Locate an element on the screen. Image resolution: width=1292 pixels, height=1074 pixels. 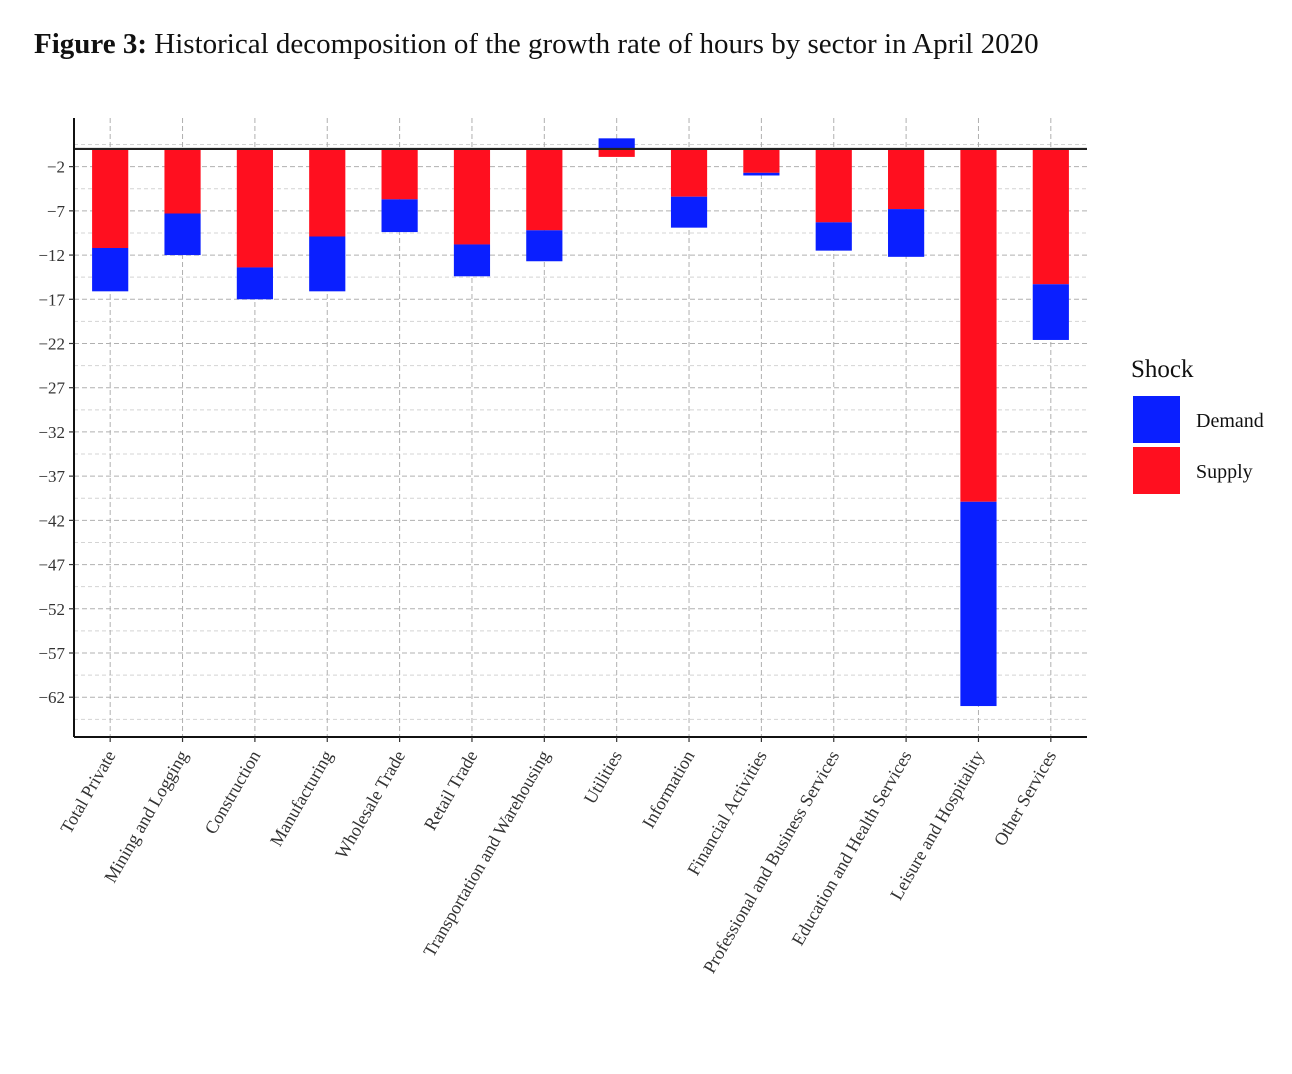
y-tick-label: −32 is located at coordinates (51, 432).